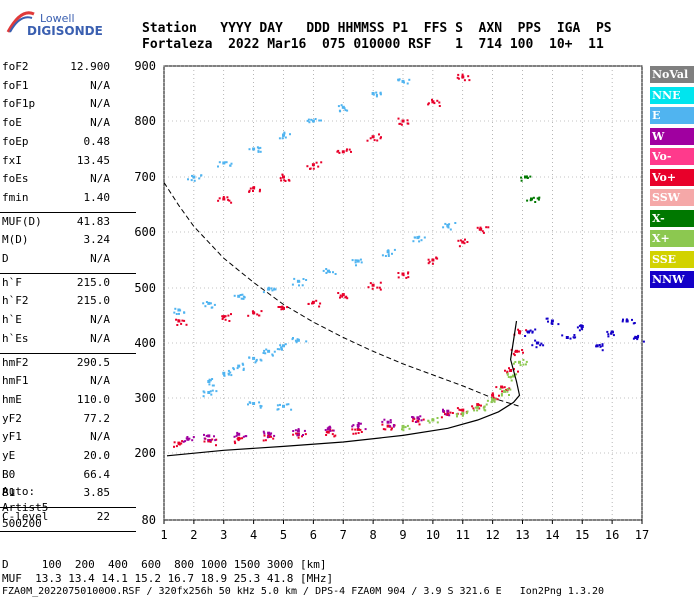 The width and height of the screenshot is (700, 600). What do you see at coordinates (93, 282) in the screenshot?
I see `param-value: 215.0` at bounding box center [93, 282].